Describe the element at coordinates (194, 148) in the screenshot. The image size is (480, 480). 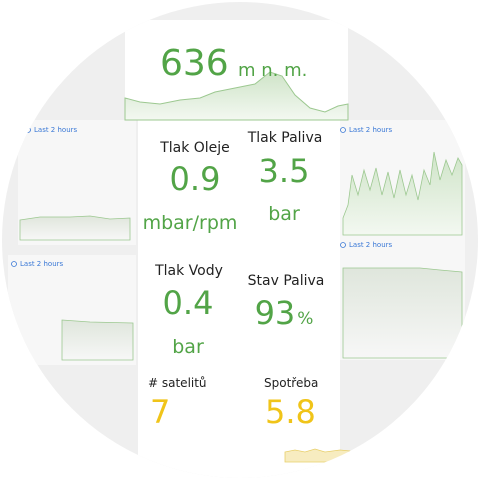
I see `gauge-label: Tlak Oleje` at that location.